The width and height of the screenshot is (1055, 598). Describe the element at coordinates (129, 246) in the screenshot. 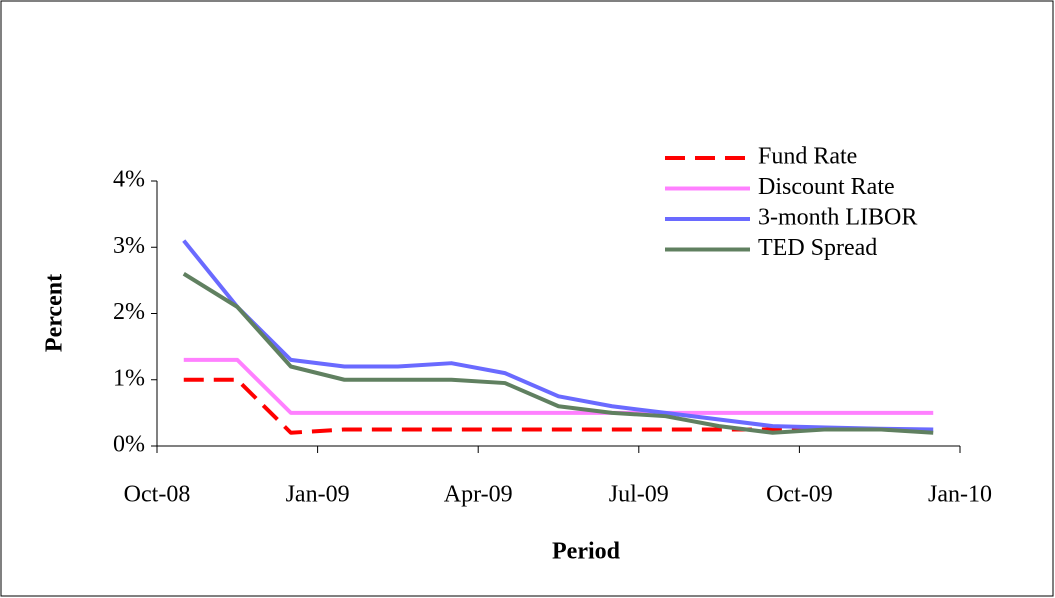

I see `y-tick-label: 3%` at that location.